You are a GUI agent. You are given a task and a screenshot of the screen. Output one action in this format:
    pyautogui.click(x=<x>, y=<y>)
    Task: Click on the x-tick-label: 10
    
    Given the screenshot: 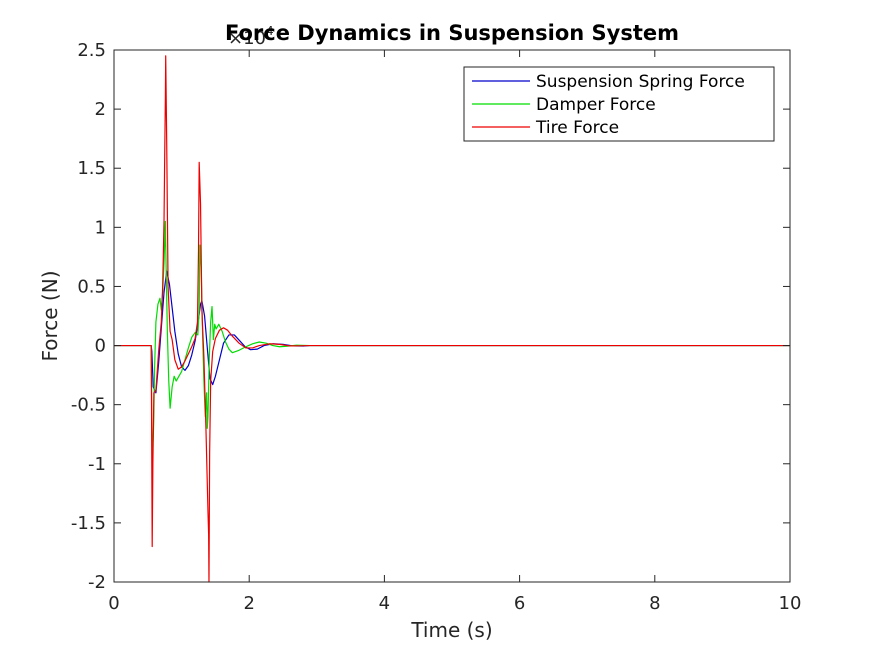 What is the action you would take?
    pyautogui.click(x=790, y=603)
    